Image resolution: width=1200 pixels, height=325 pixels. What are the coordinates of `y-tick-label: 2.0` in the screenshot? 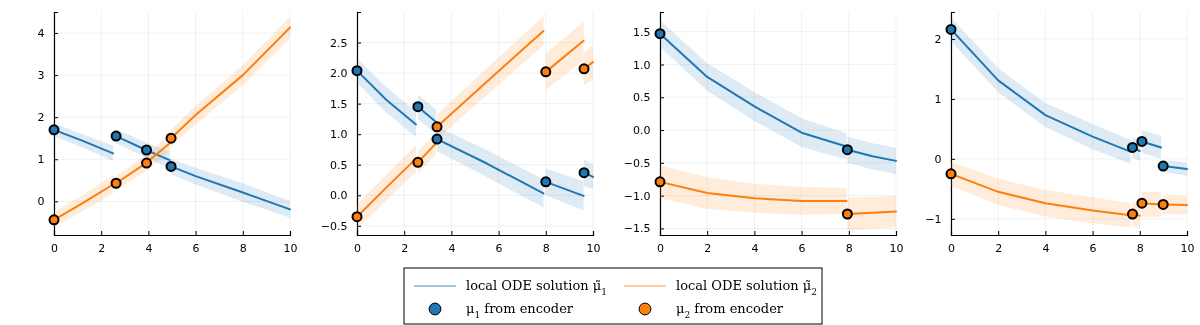 It's located at (338, 74).